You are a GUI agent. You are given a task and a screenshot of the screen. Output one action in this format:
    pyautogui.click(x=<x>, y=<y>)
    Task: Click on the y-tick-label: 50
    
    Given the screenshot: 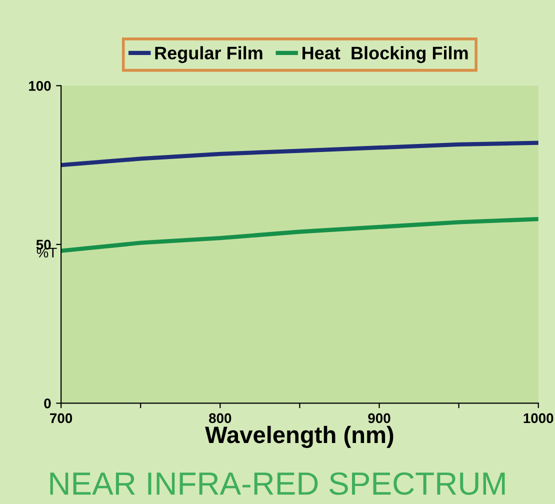 What is the action you would take?
    pyautogui.click(x=43, y=245)
    